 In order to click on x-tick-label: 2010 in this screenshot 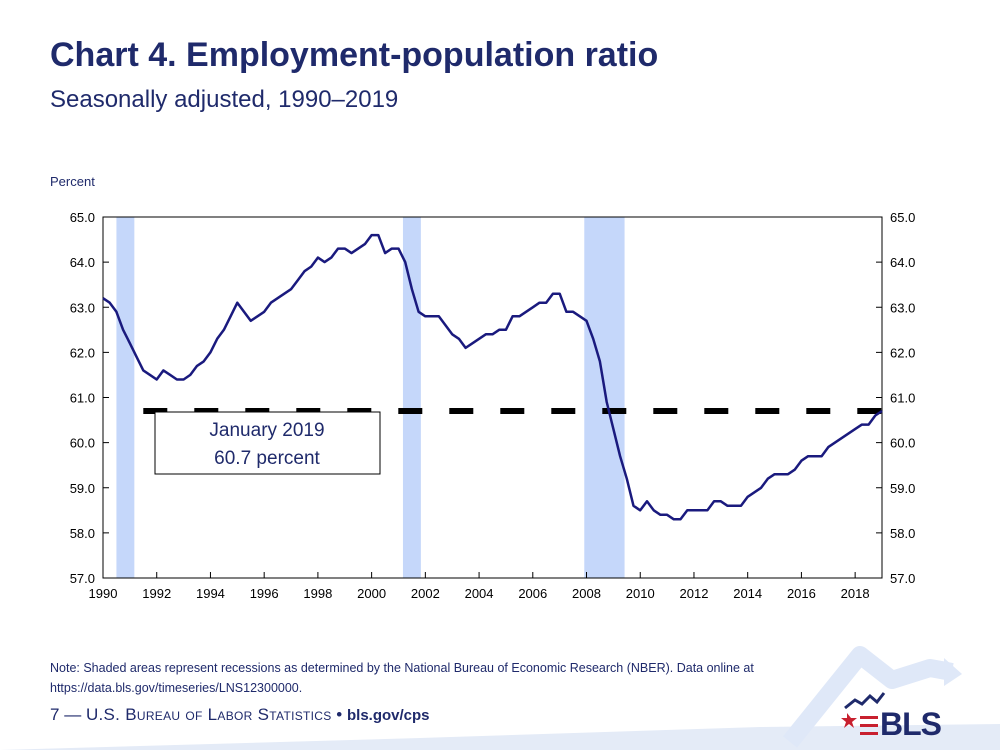, I will do `click(640, 593)`.